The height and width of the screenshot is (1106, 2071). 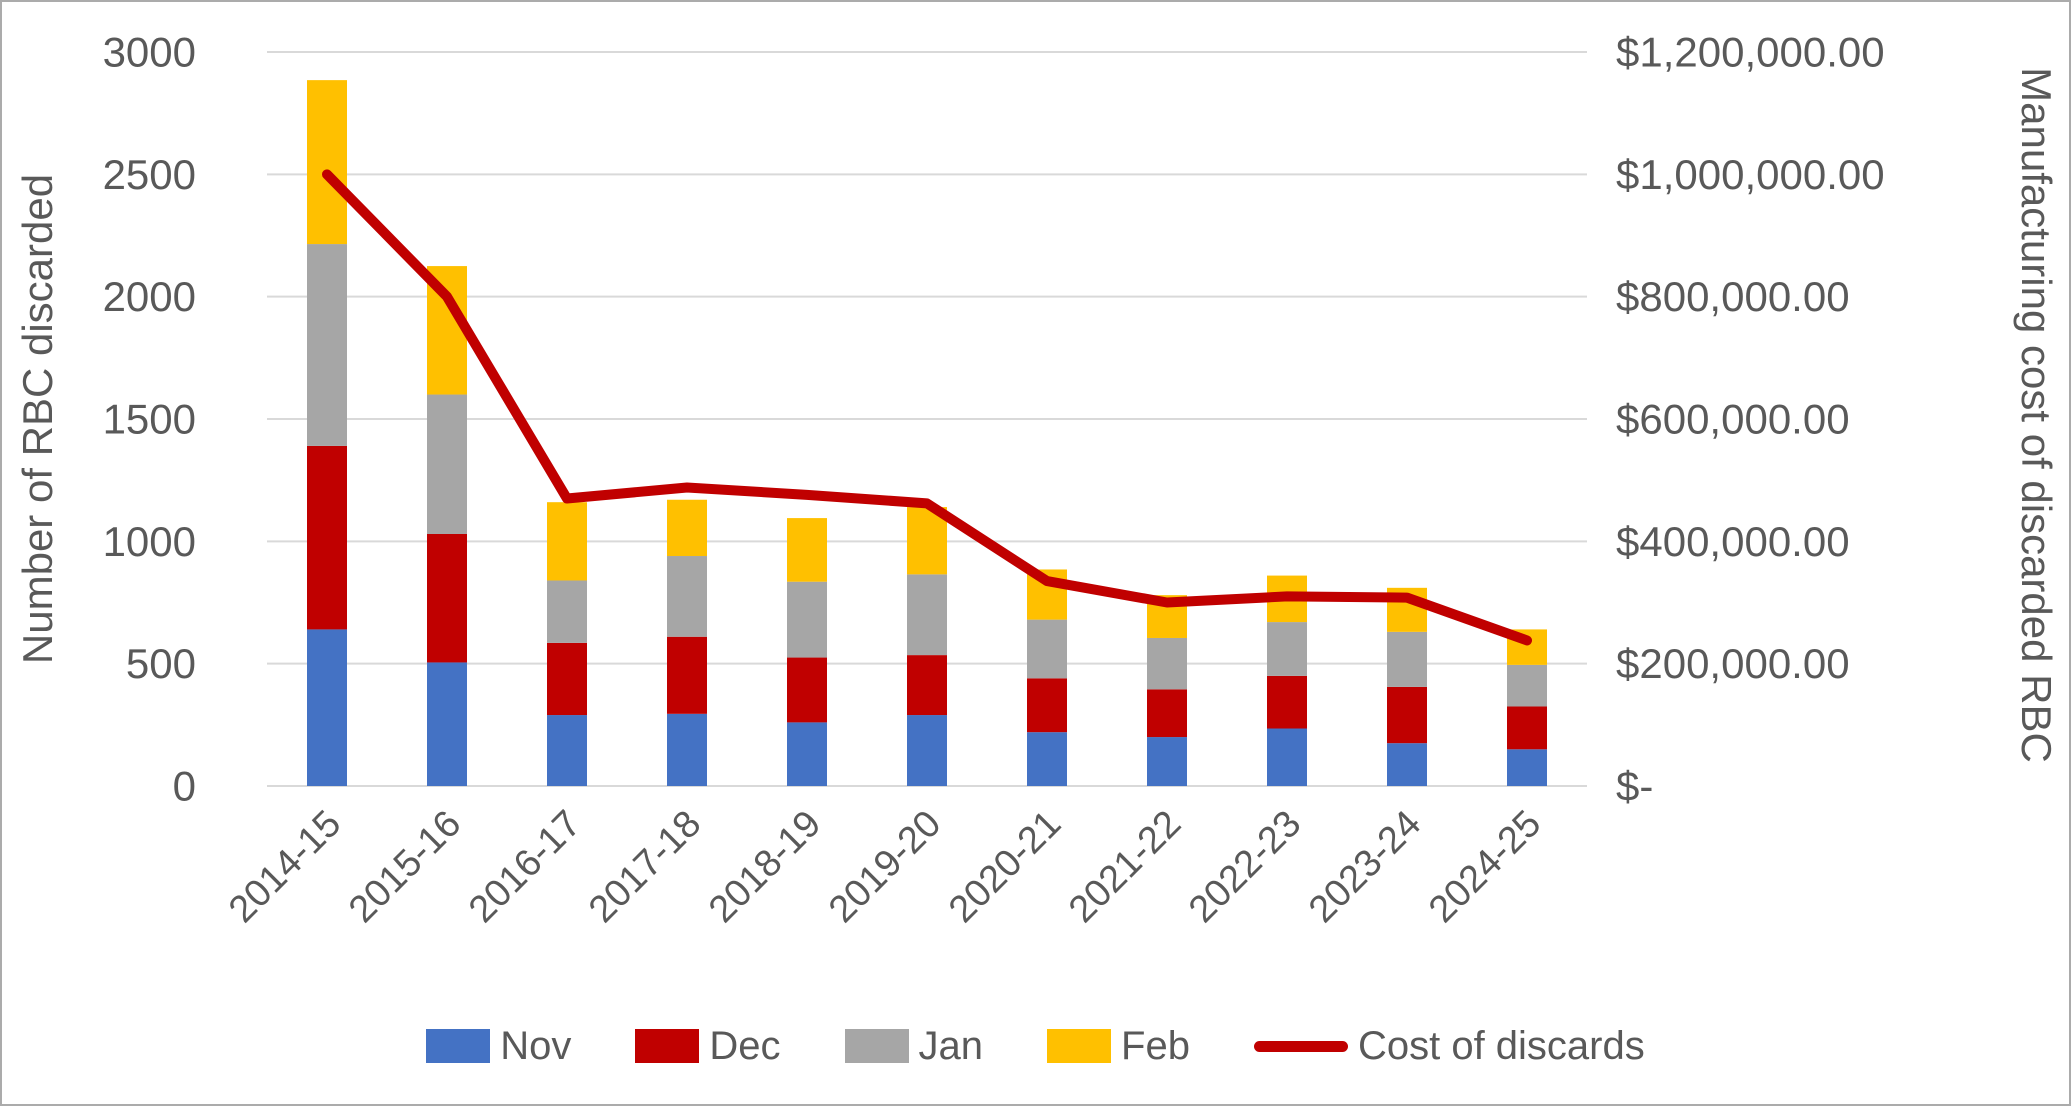 What do you see at coordinates (1750, 174) in the screenshot?
I see `right-axis-tick-label: $1,000,000.00` at bounding box center [1750, 174].